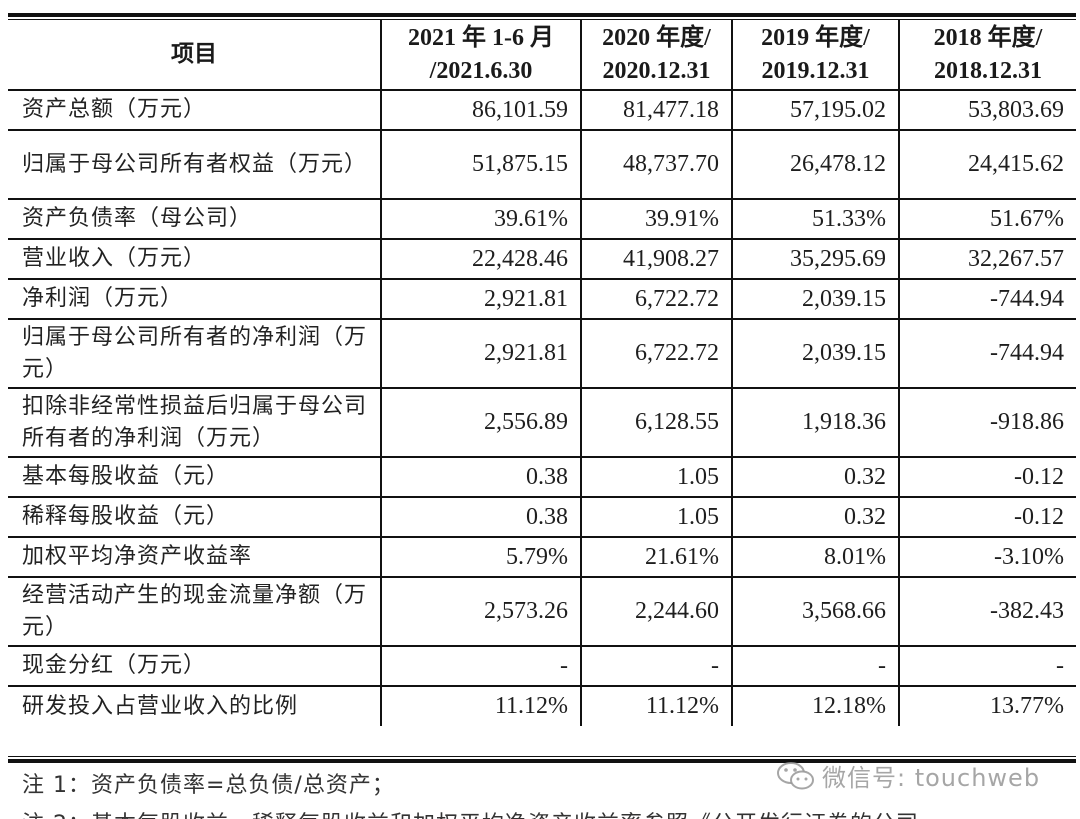  I want to click on cell-value: 41,908.27, so click(656, 259).